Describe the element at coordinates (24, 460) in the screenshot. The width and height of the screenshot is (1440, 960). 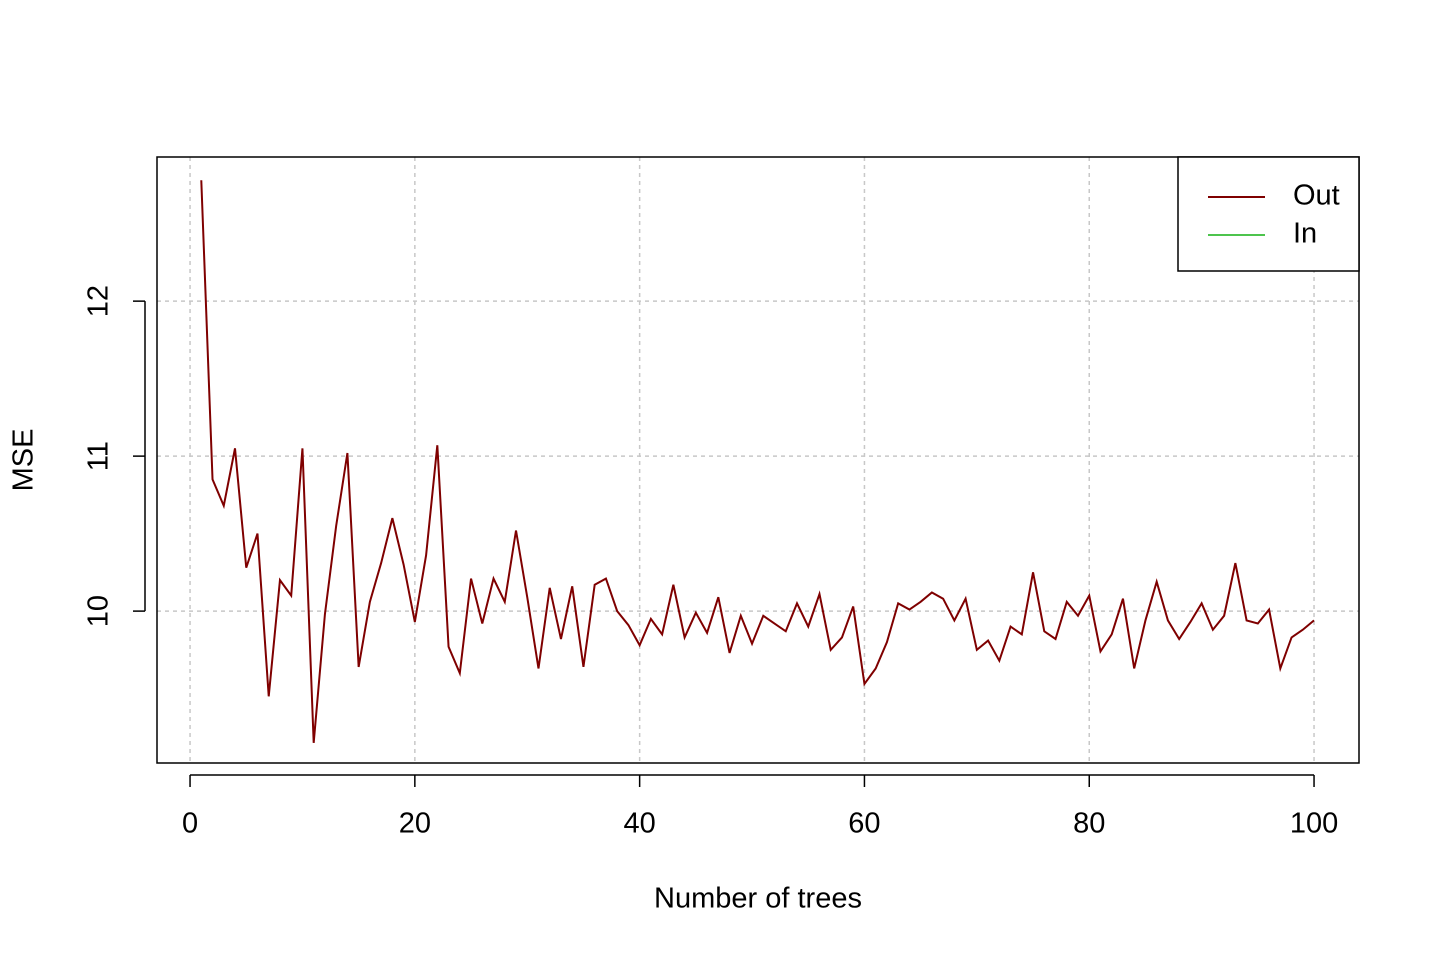
I see `y-axis-label: MSE` at that location.